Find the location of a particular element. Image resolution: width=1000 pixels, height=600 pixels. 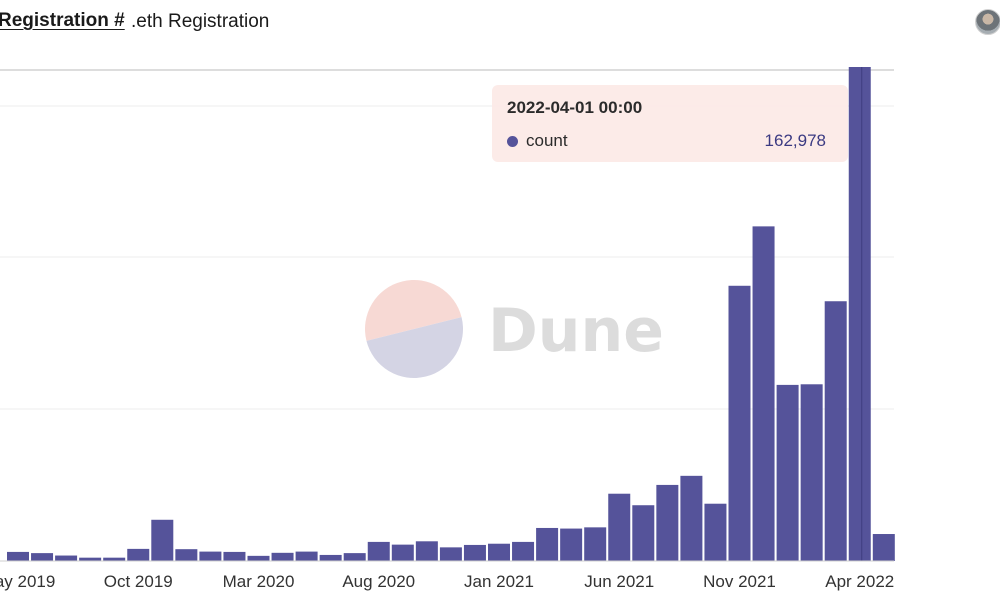

x-tick-label: Nov 2021 is located at coordinates (739, 581).